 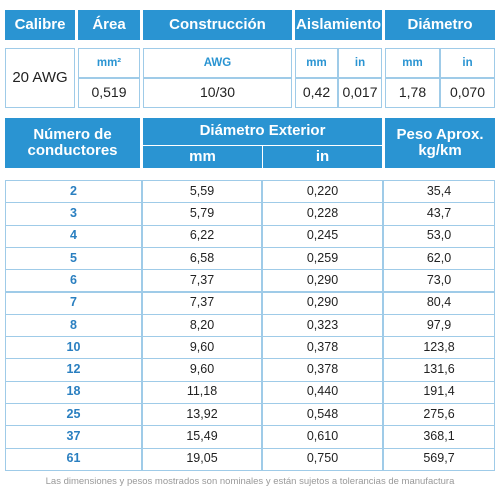 What do you see at coordinates (439, 258) in the screenshot?
I see `value-cell: 62,0` at bounding box center [439, 258].